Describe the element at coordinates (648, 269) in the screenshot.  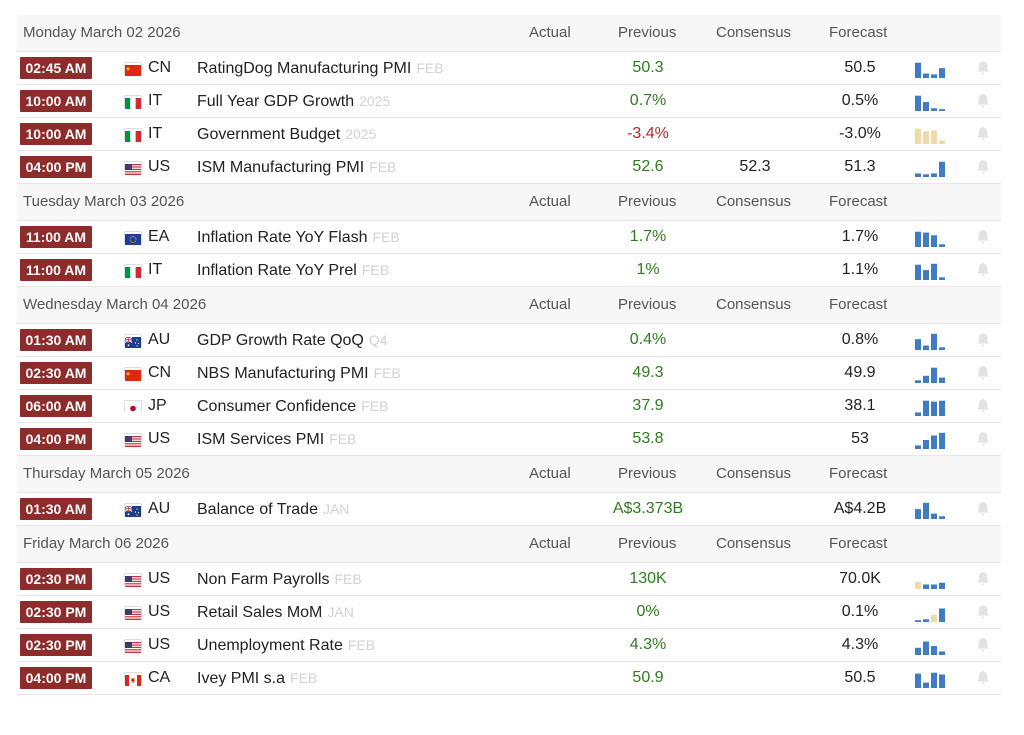
I see `previous-value: 1%` at that location.